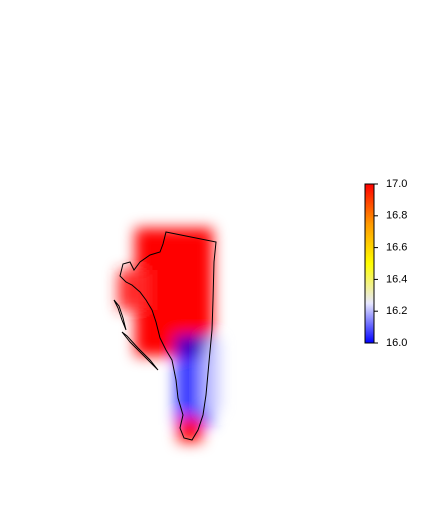  I want to click on heat-mid, so click(212, 375).